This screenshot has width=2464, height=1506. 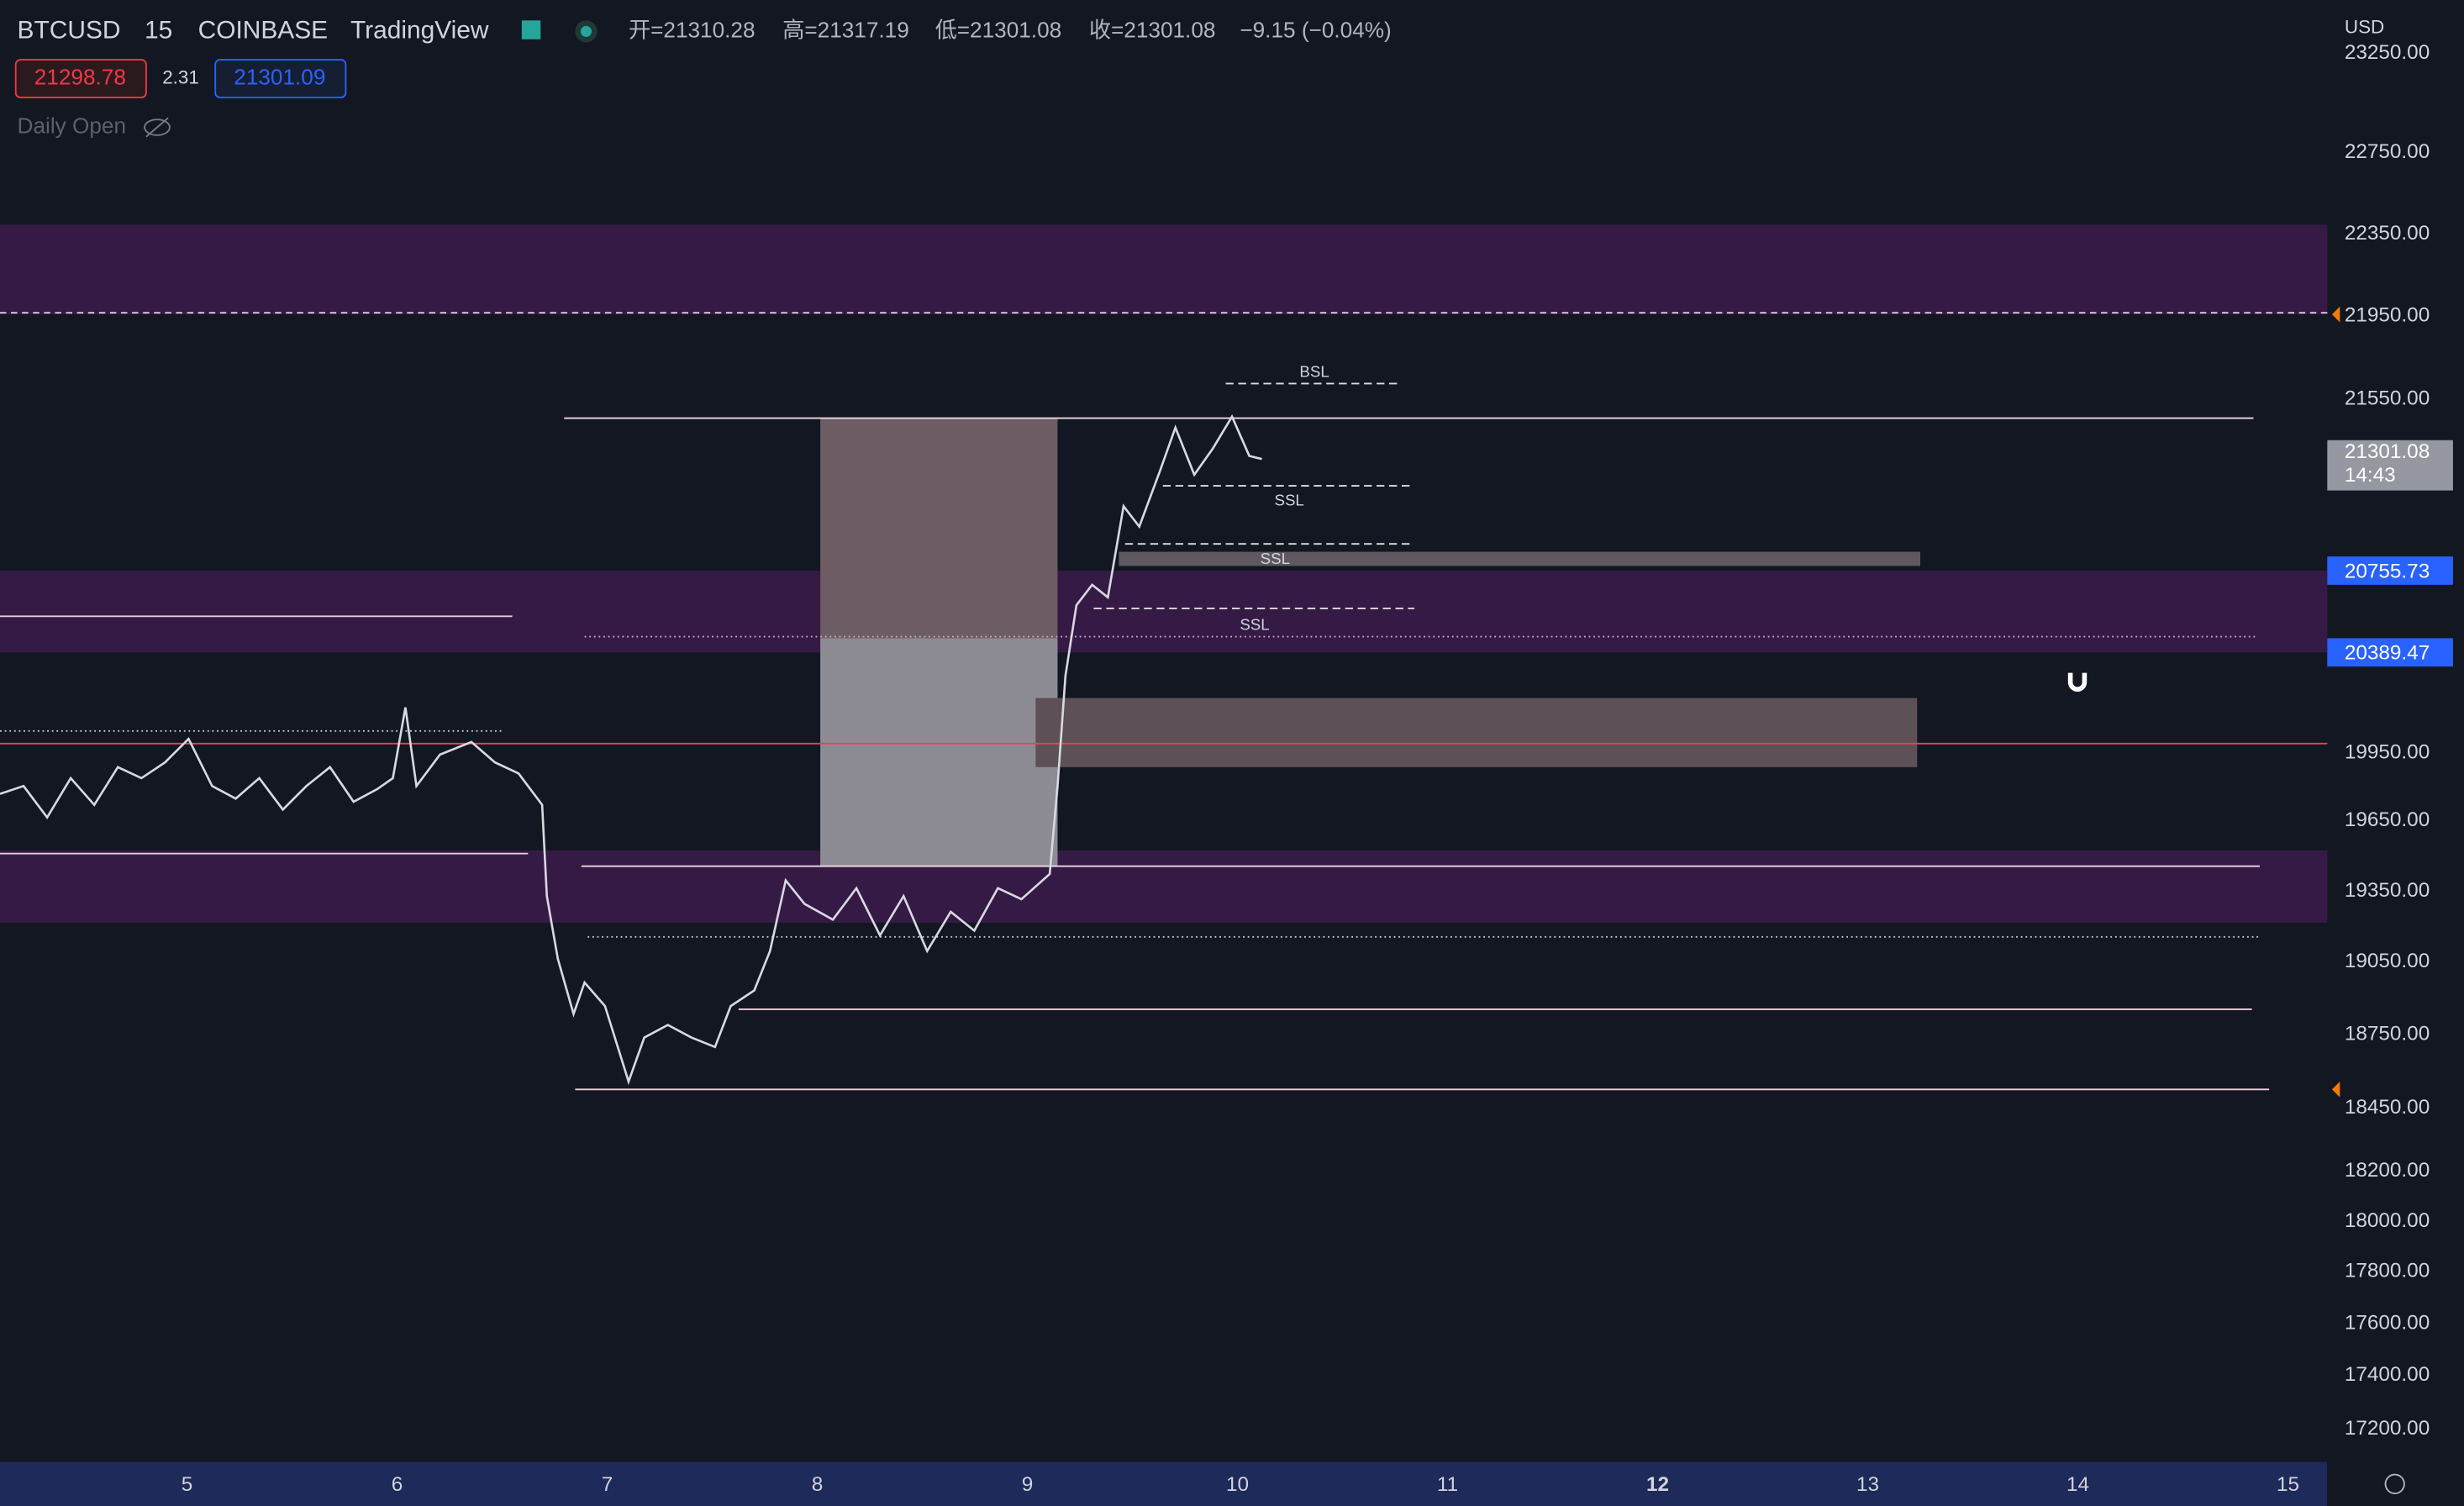 I want to click on price-label: 17400.00, so click(x=2387, y=1374).